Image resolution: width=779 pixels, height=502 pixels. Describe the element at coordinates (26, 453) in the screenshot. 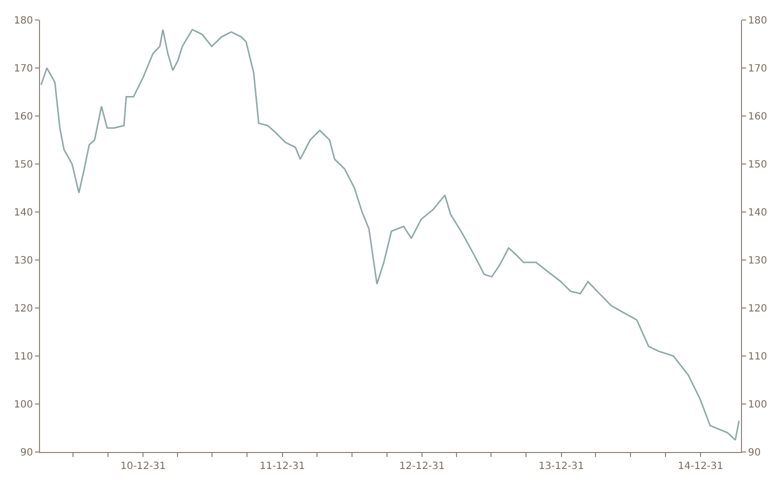

I see `y-tick-label: 90` at that location.